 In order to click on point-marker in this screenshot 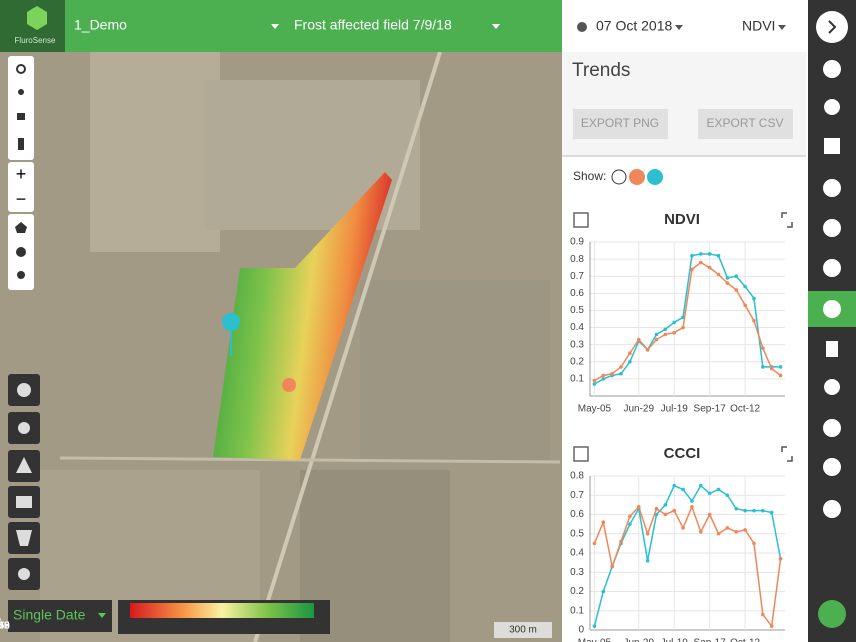, I will do `click(289, 385)`.